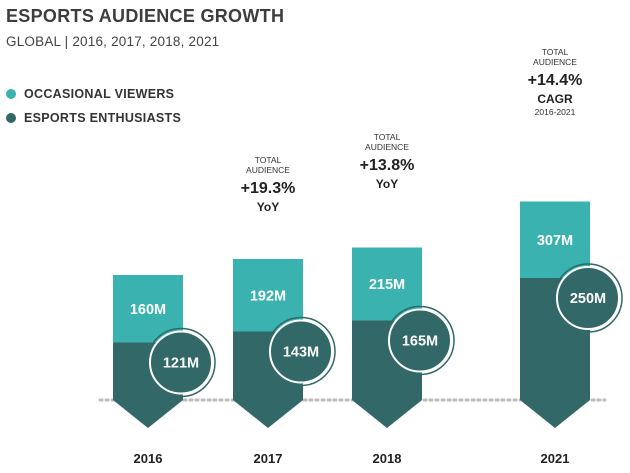 This screenshot has width=630, height=473. What do you see at coordinates (555, 241) in the screenshot?
I see `data-label-occasional: 307M` at bounding box center [555, 241].